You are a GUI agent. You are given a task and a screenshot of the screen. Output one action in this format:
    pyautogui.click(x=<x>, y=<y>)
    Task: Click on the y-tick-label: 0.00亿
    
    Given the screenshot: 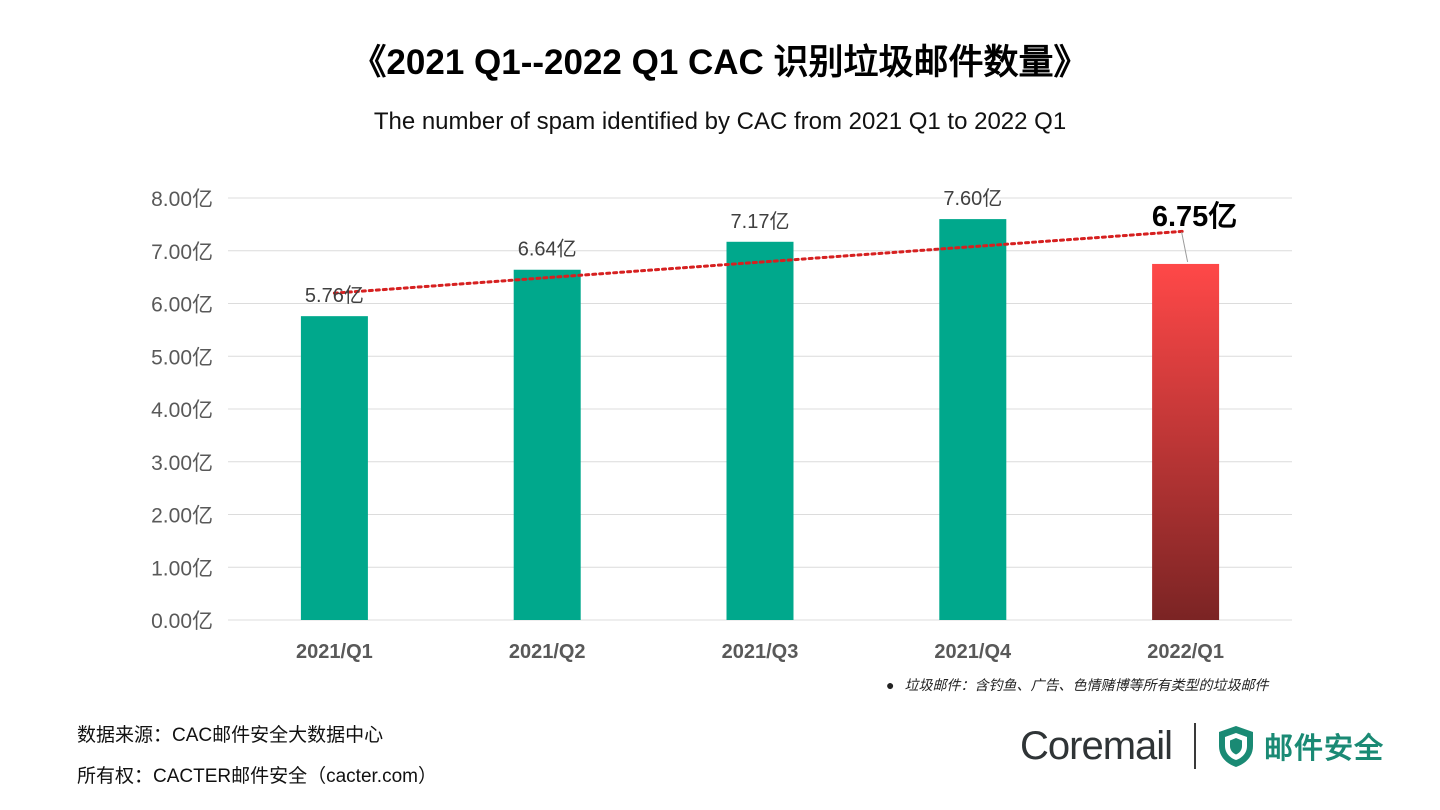 What is the action you would take?
    pyautogui.click(x=182, y=621)
    